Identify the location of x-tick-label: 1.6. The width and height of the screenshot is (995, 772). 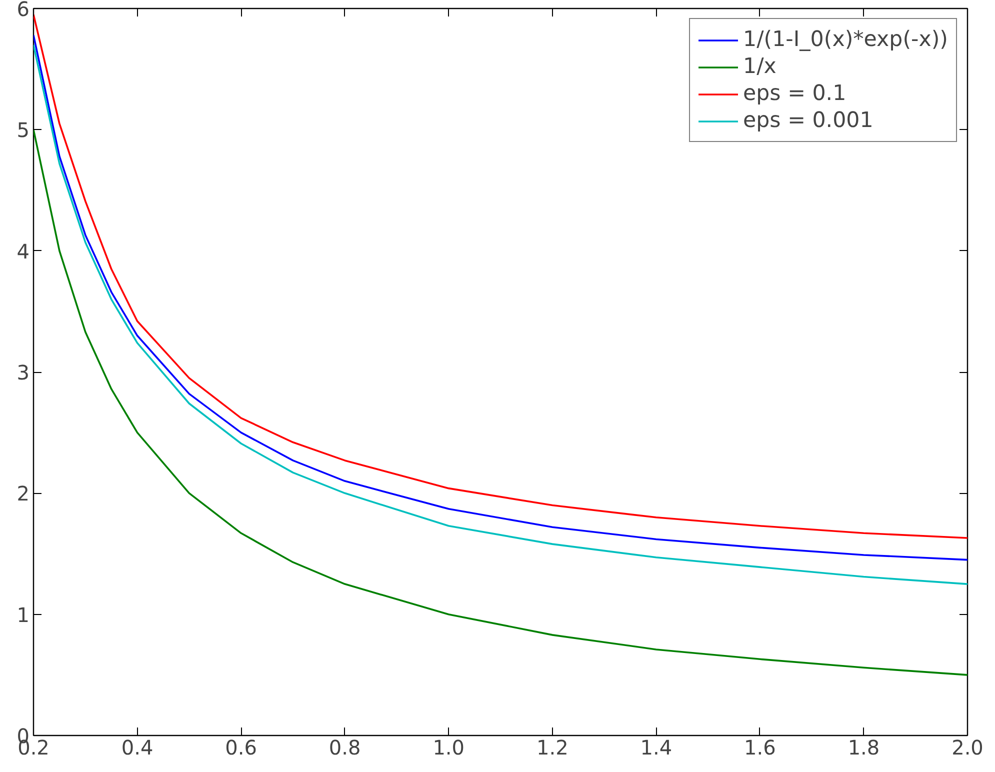
(760, 748).